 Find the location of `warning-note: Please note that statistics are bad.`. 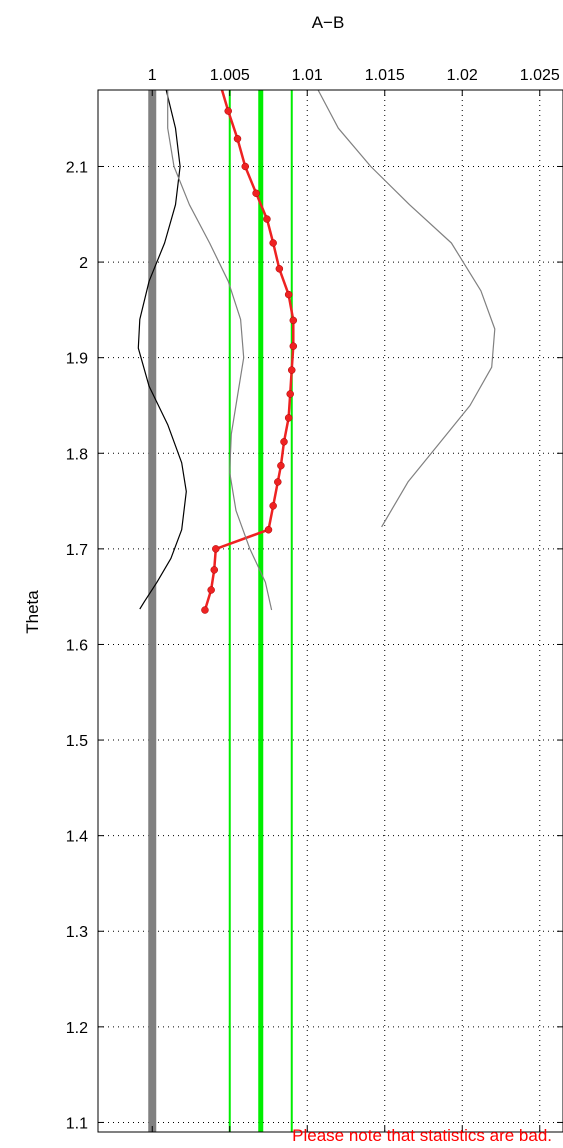

warning-note: Please note that statistics are bad. is located at coordinates (422, 1135).